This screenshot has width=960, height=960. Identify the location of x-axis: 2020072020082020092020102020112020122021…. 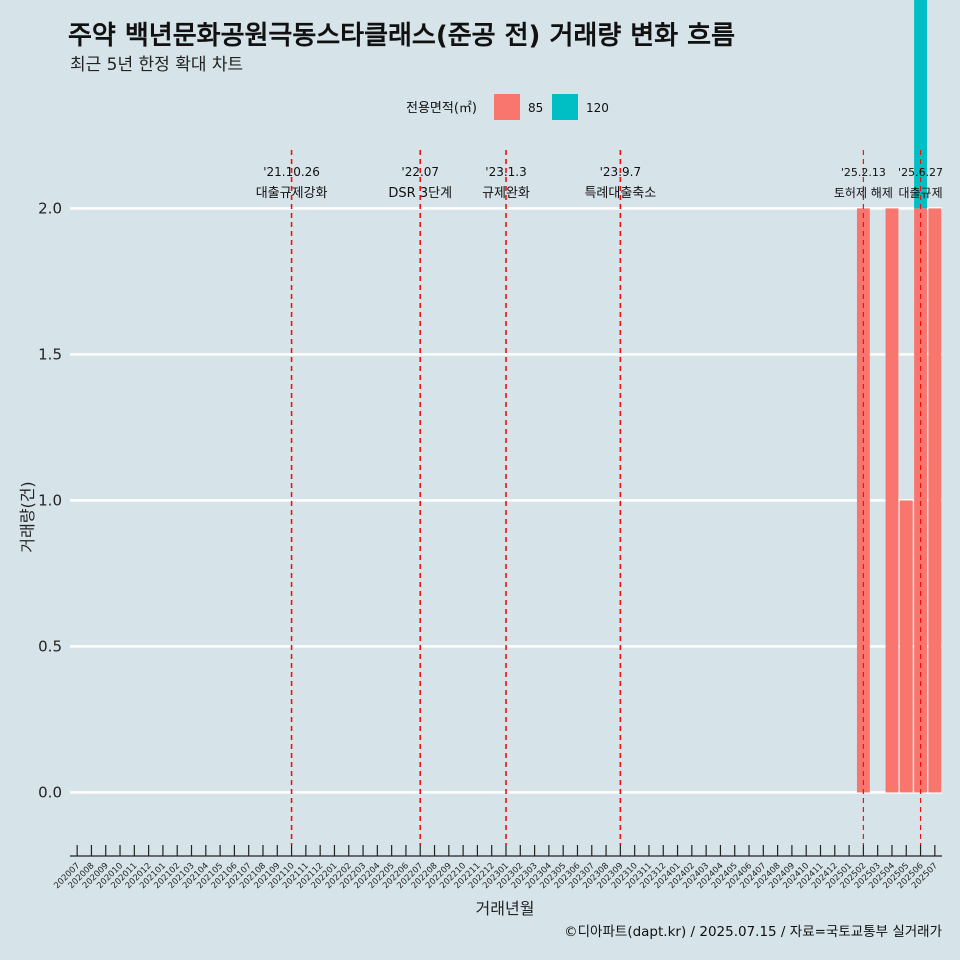
(497, 868).